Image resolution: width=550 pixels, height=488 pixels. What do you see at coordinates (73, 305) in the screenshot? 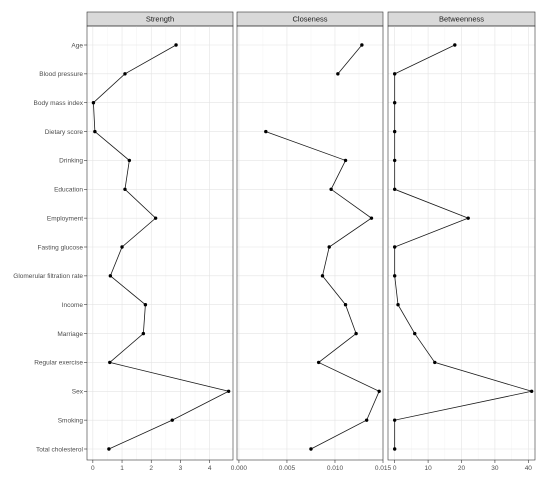
I see `category-label: Income` at bounding box center [73, 305].